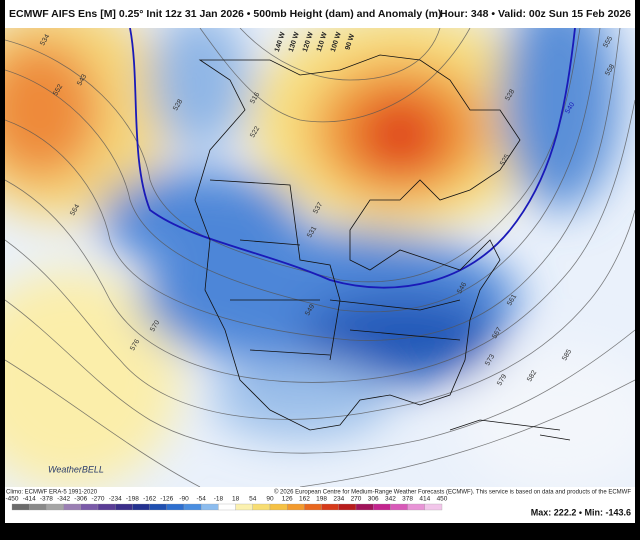 Image resolution: width=640 pixels, height=540 pixels. What do you see at coordinates (304, 499) in the screenshot?
I see `colorbar-label: 162` at bounding box center [304, 499].